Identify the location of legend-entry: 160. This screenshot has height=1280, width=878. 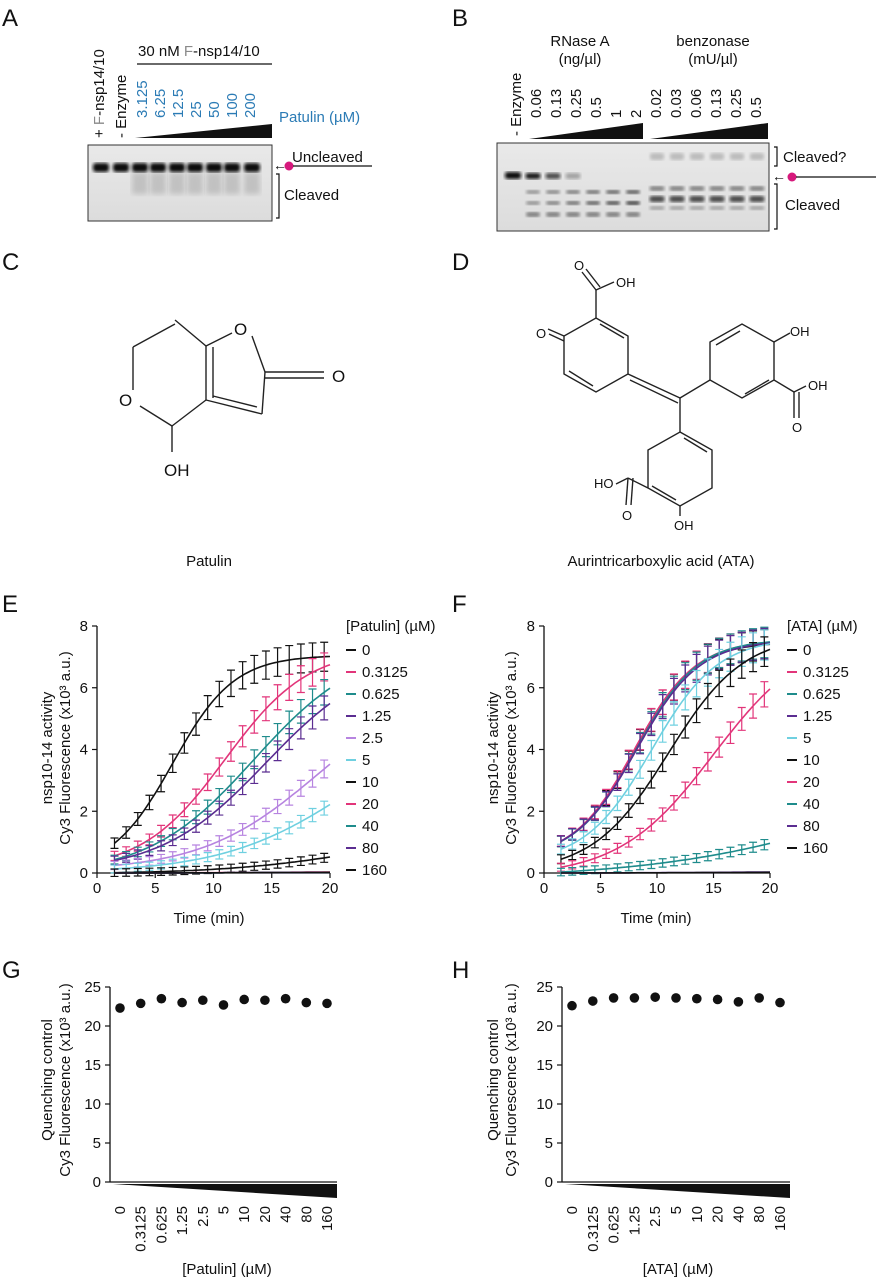
(807, 848).